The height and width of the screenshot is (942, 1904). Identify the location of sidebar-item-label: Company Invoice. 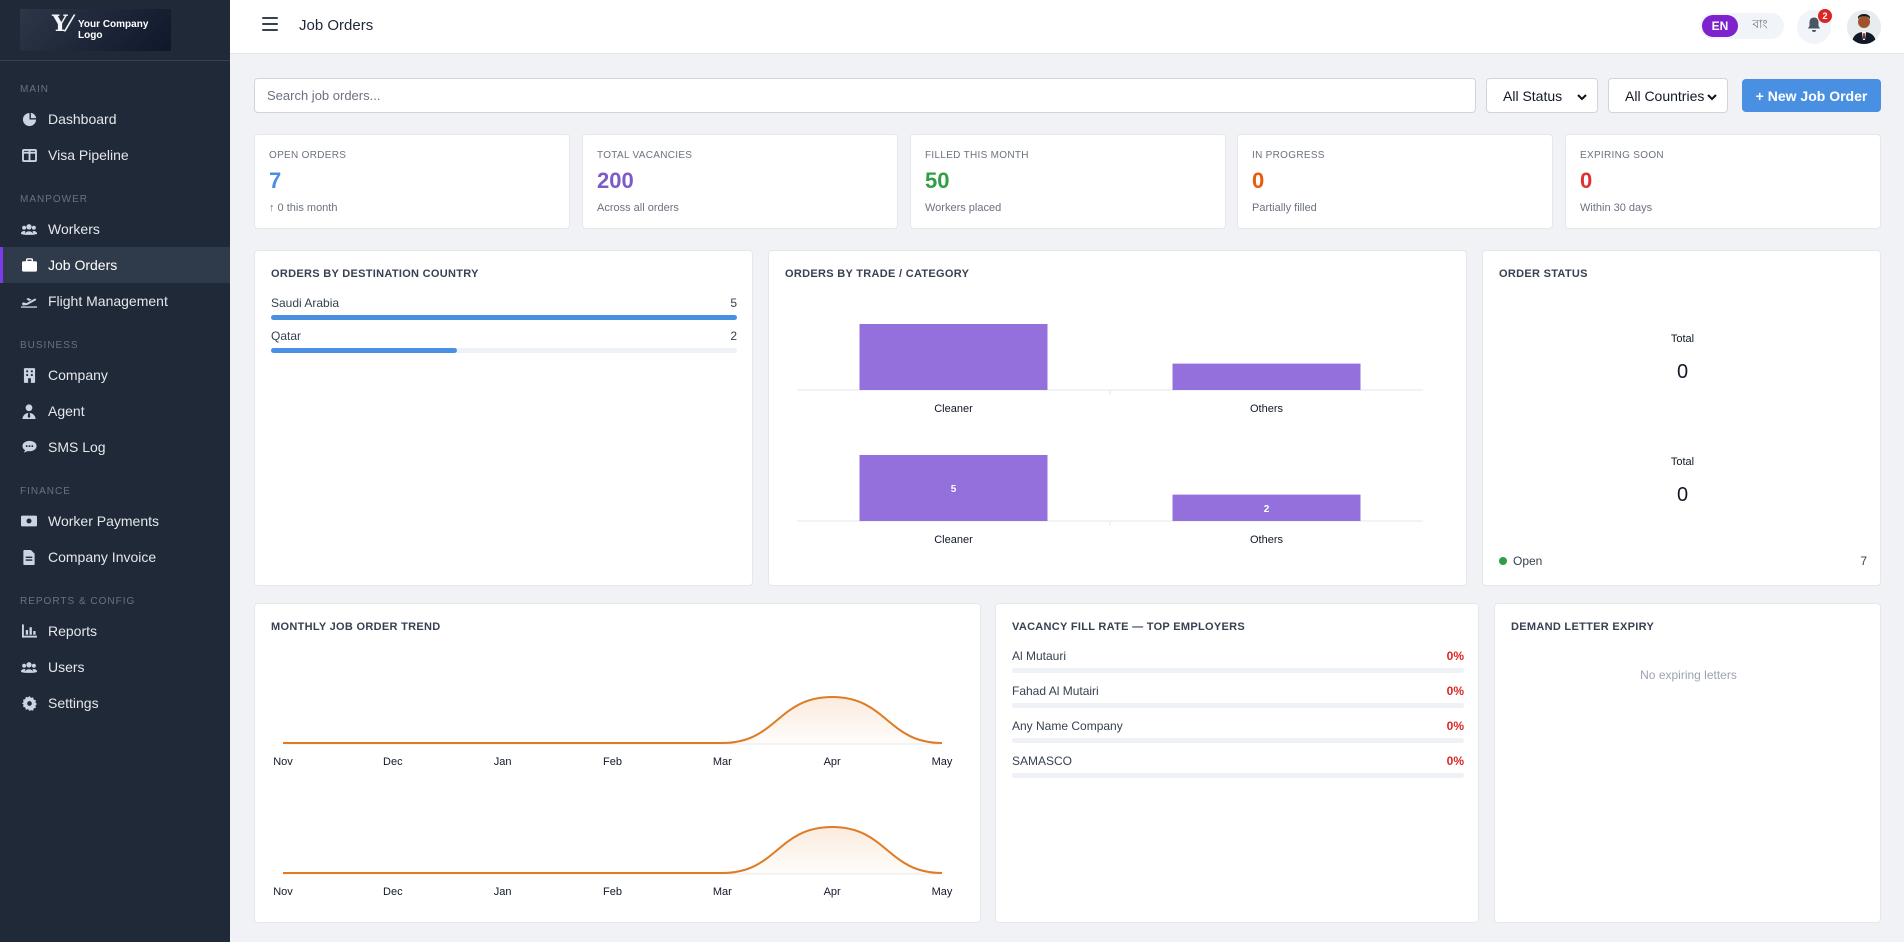
(102, 557).